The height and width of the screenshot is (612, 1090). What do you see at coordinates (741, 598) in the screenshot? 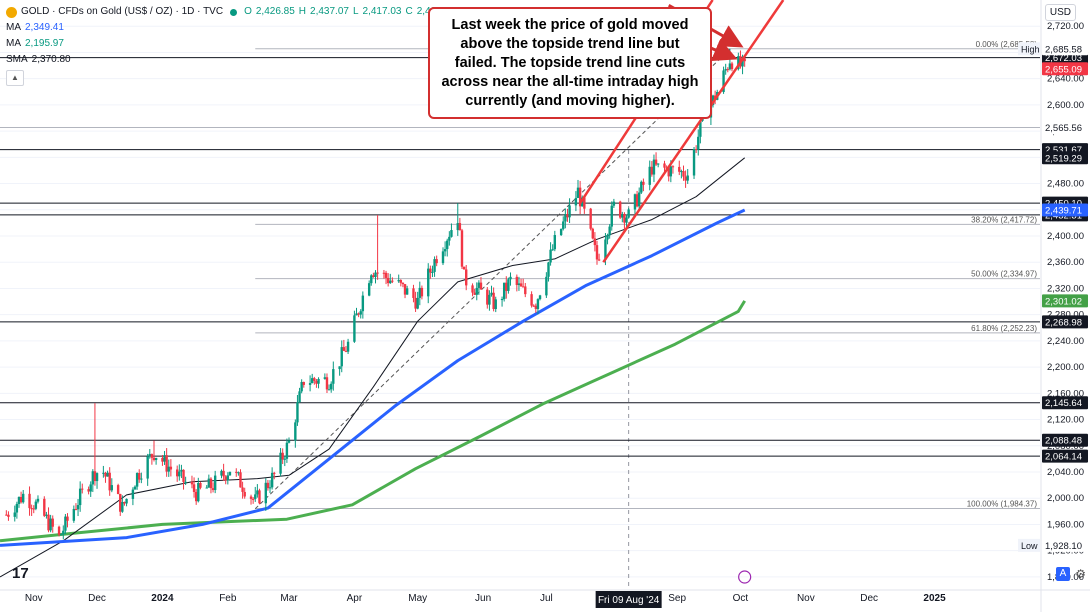
I see `x-tick-label: Oct` at bounding box center [741, 598].